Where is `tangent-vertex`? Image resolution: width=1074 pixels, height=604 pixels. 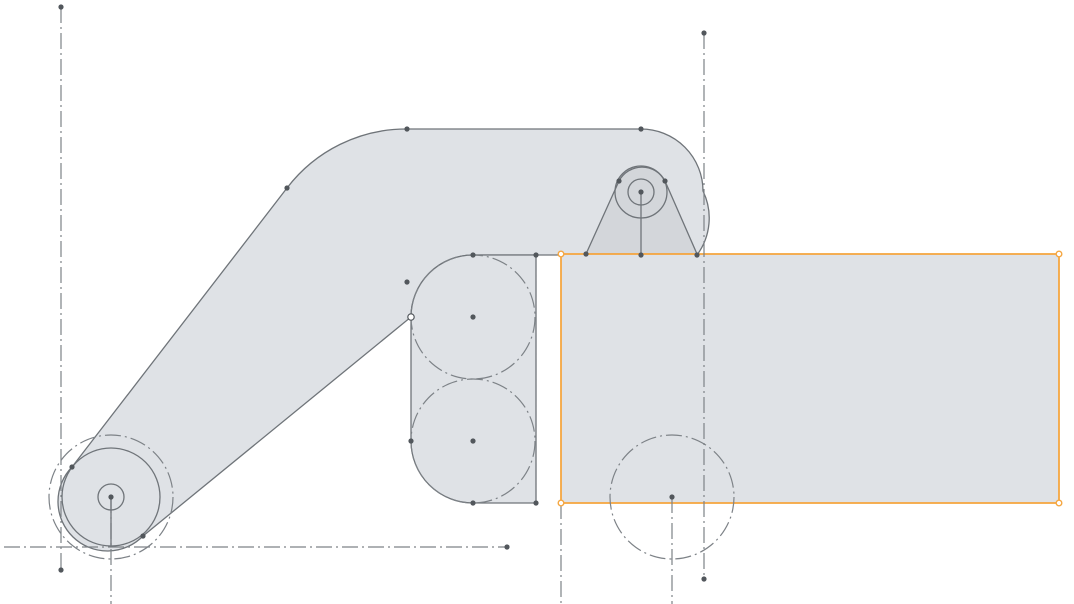 tangent-vertex is located at coordinates (411, 317).